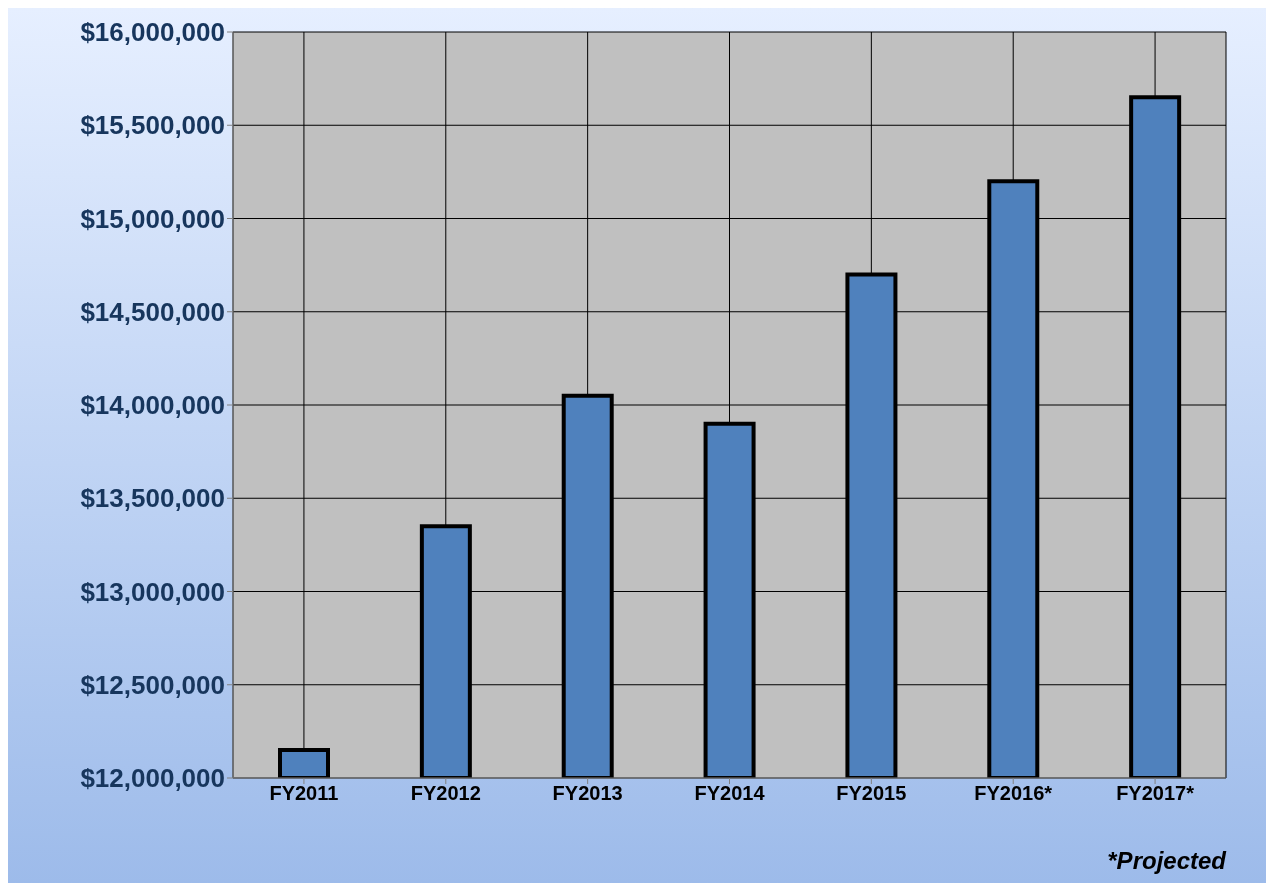  Describe the element at coordinates (152, 311) in the screenshot. I see `y-tick-label: $14,500,000` at that location.